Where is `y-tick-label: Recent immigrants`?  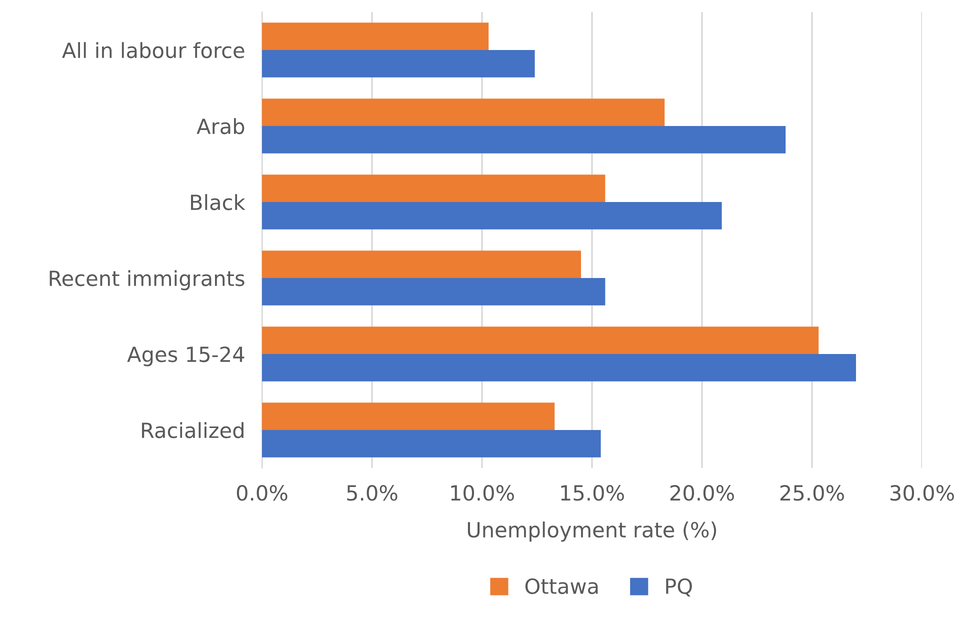
y-tick-label: Recent immigrants is located at coordinates (147, 280).